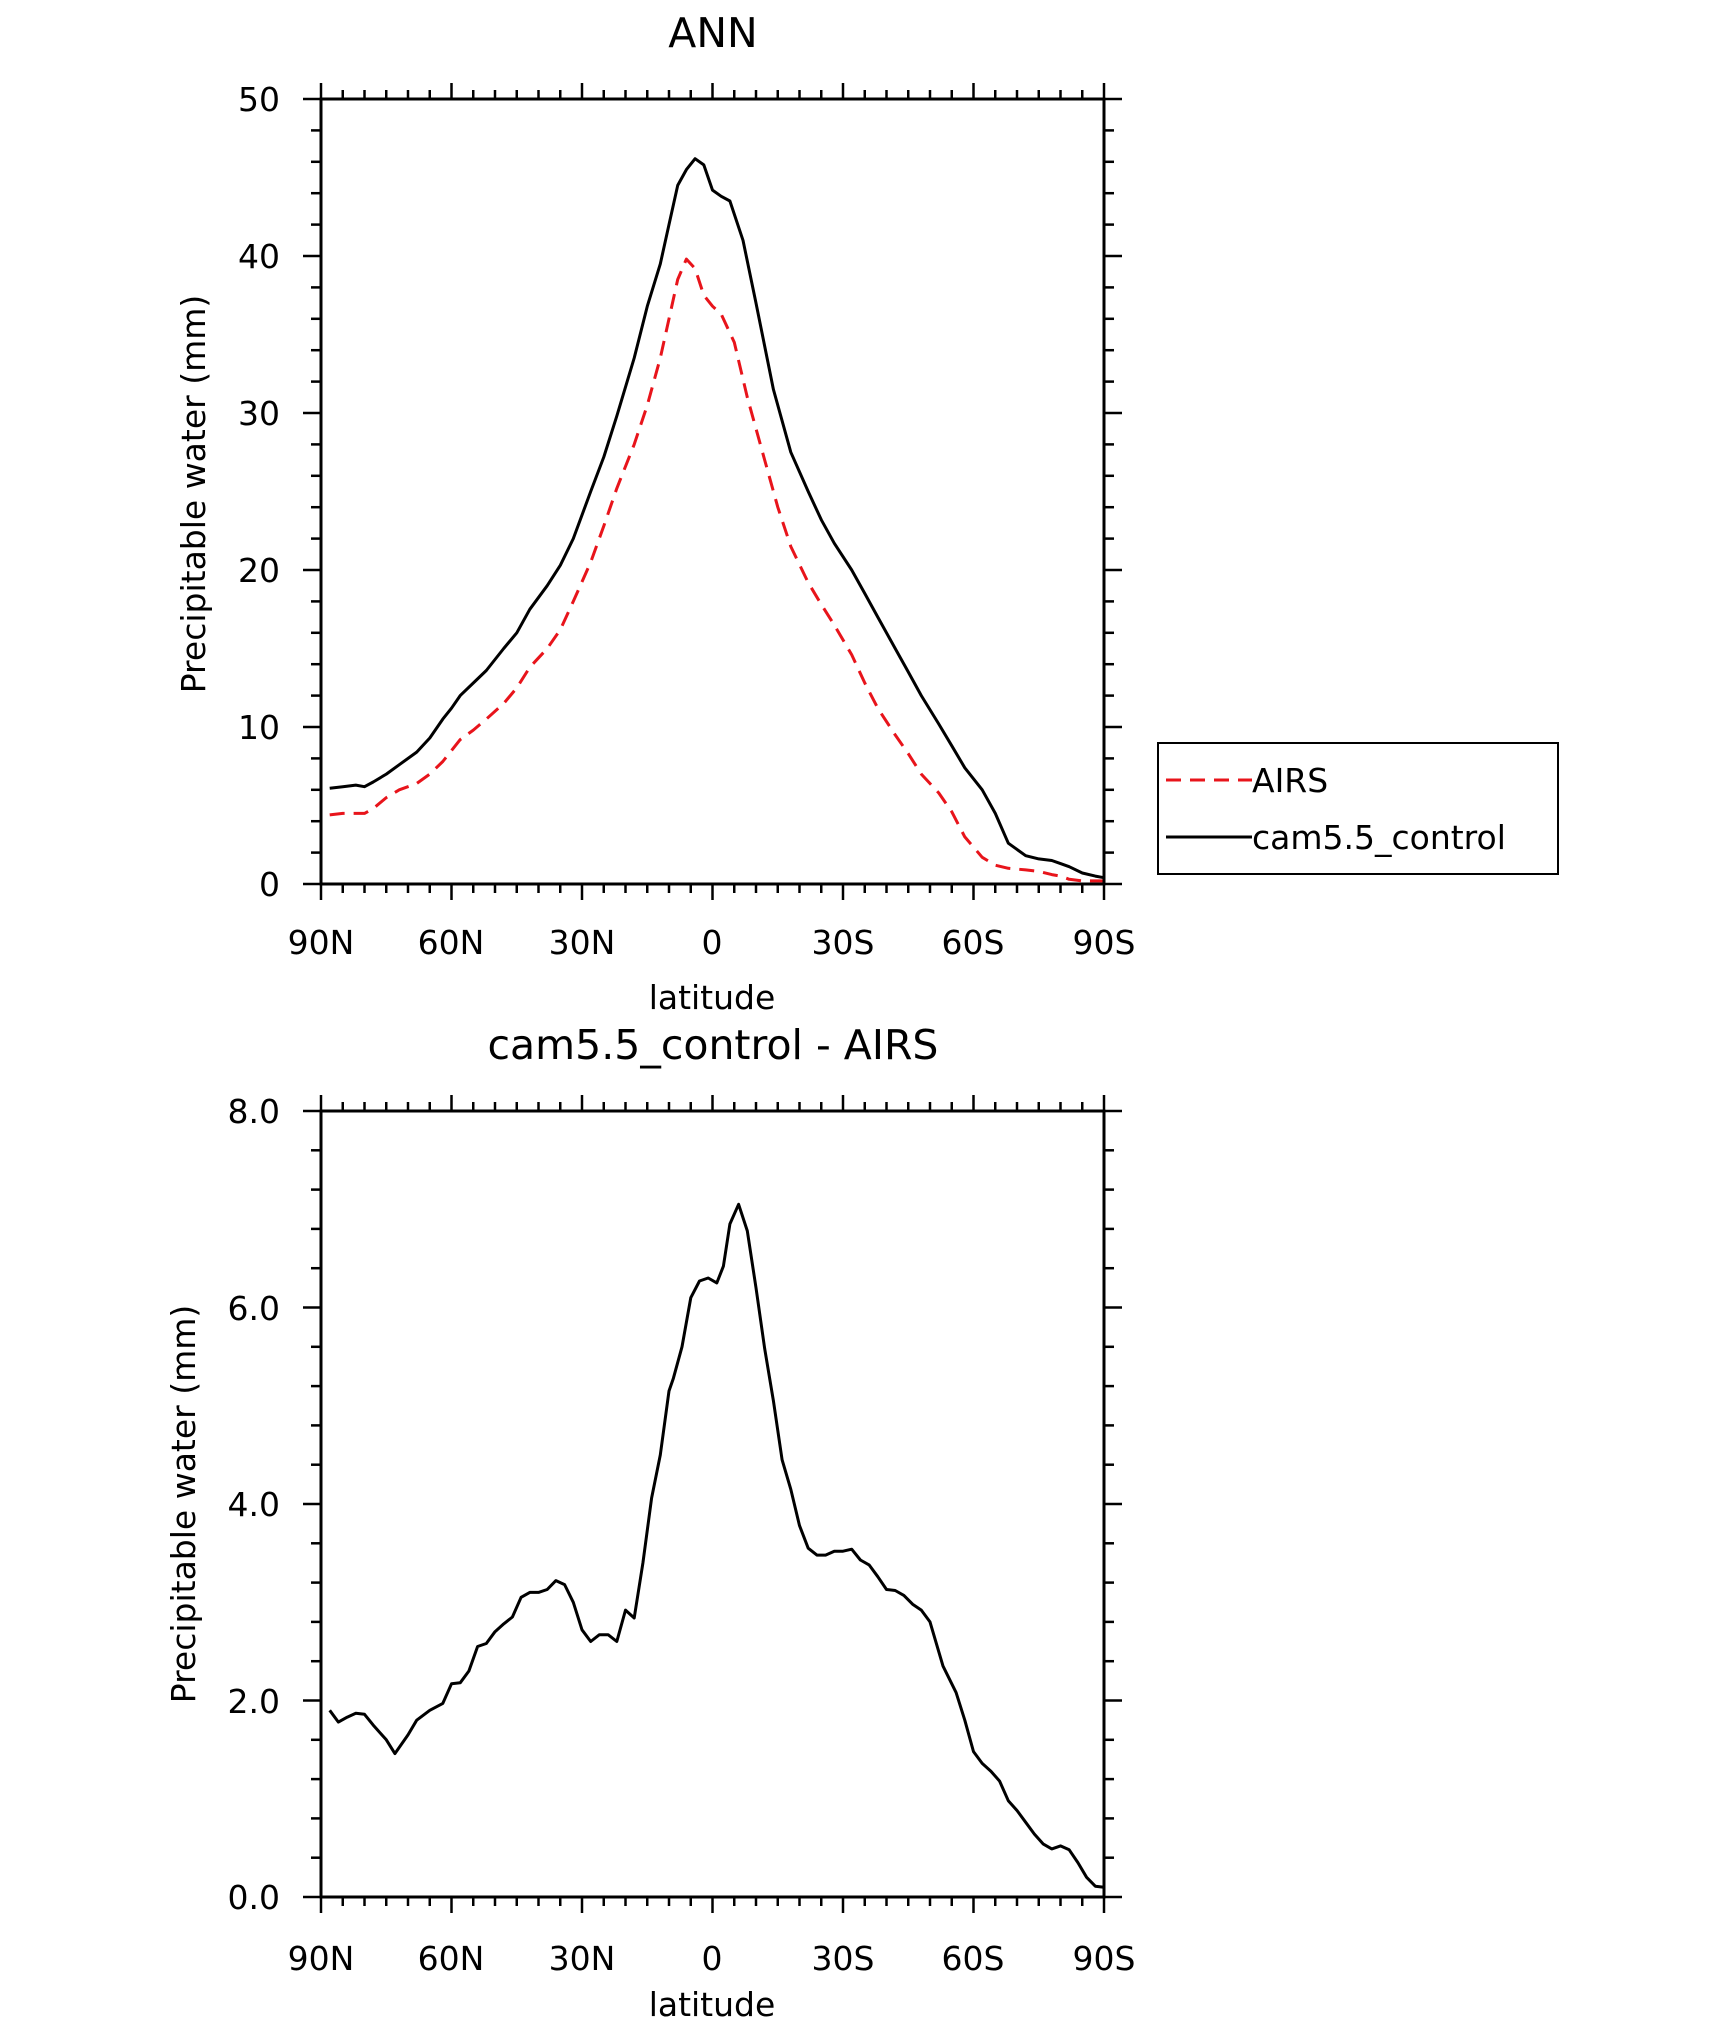  What do you see at coordinates (1379, 837) in the screenshot?
I see `legend-label-cam: cam5.5_control` at bounding box center [1379, 837].